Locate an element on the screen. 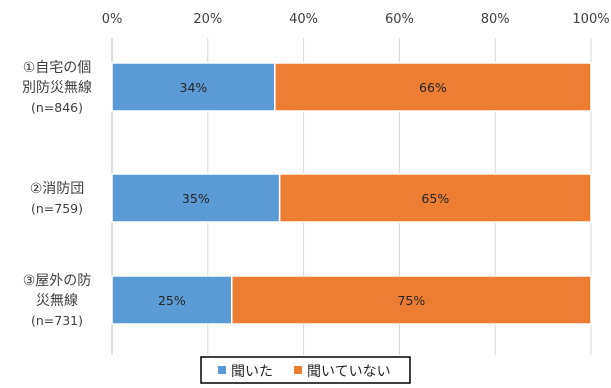 This screenshot has width=611, height=388. category-n-label: (n=731) is located at coordinates (57, 320).